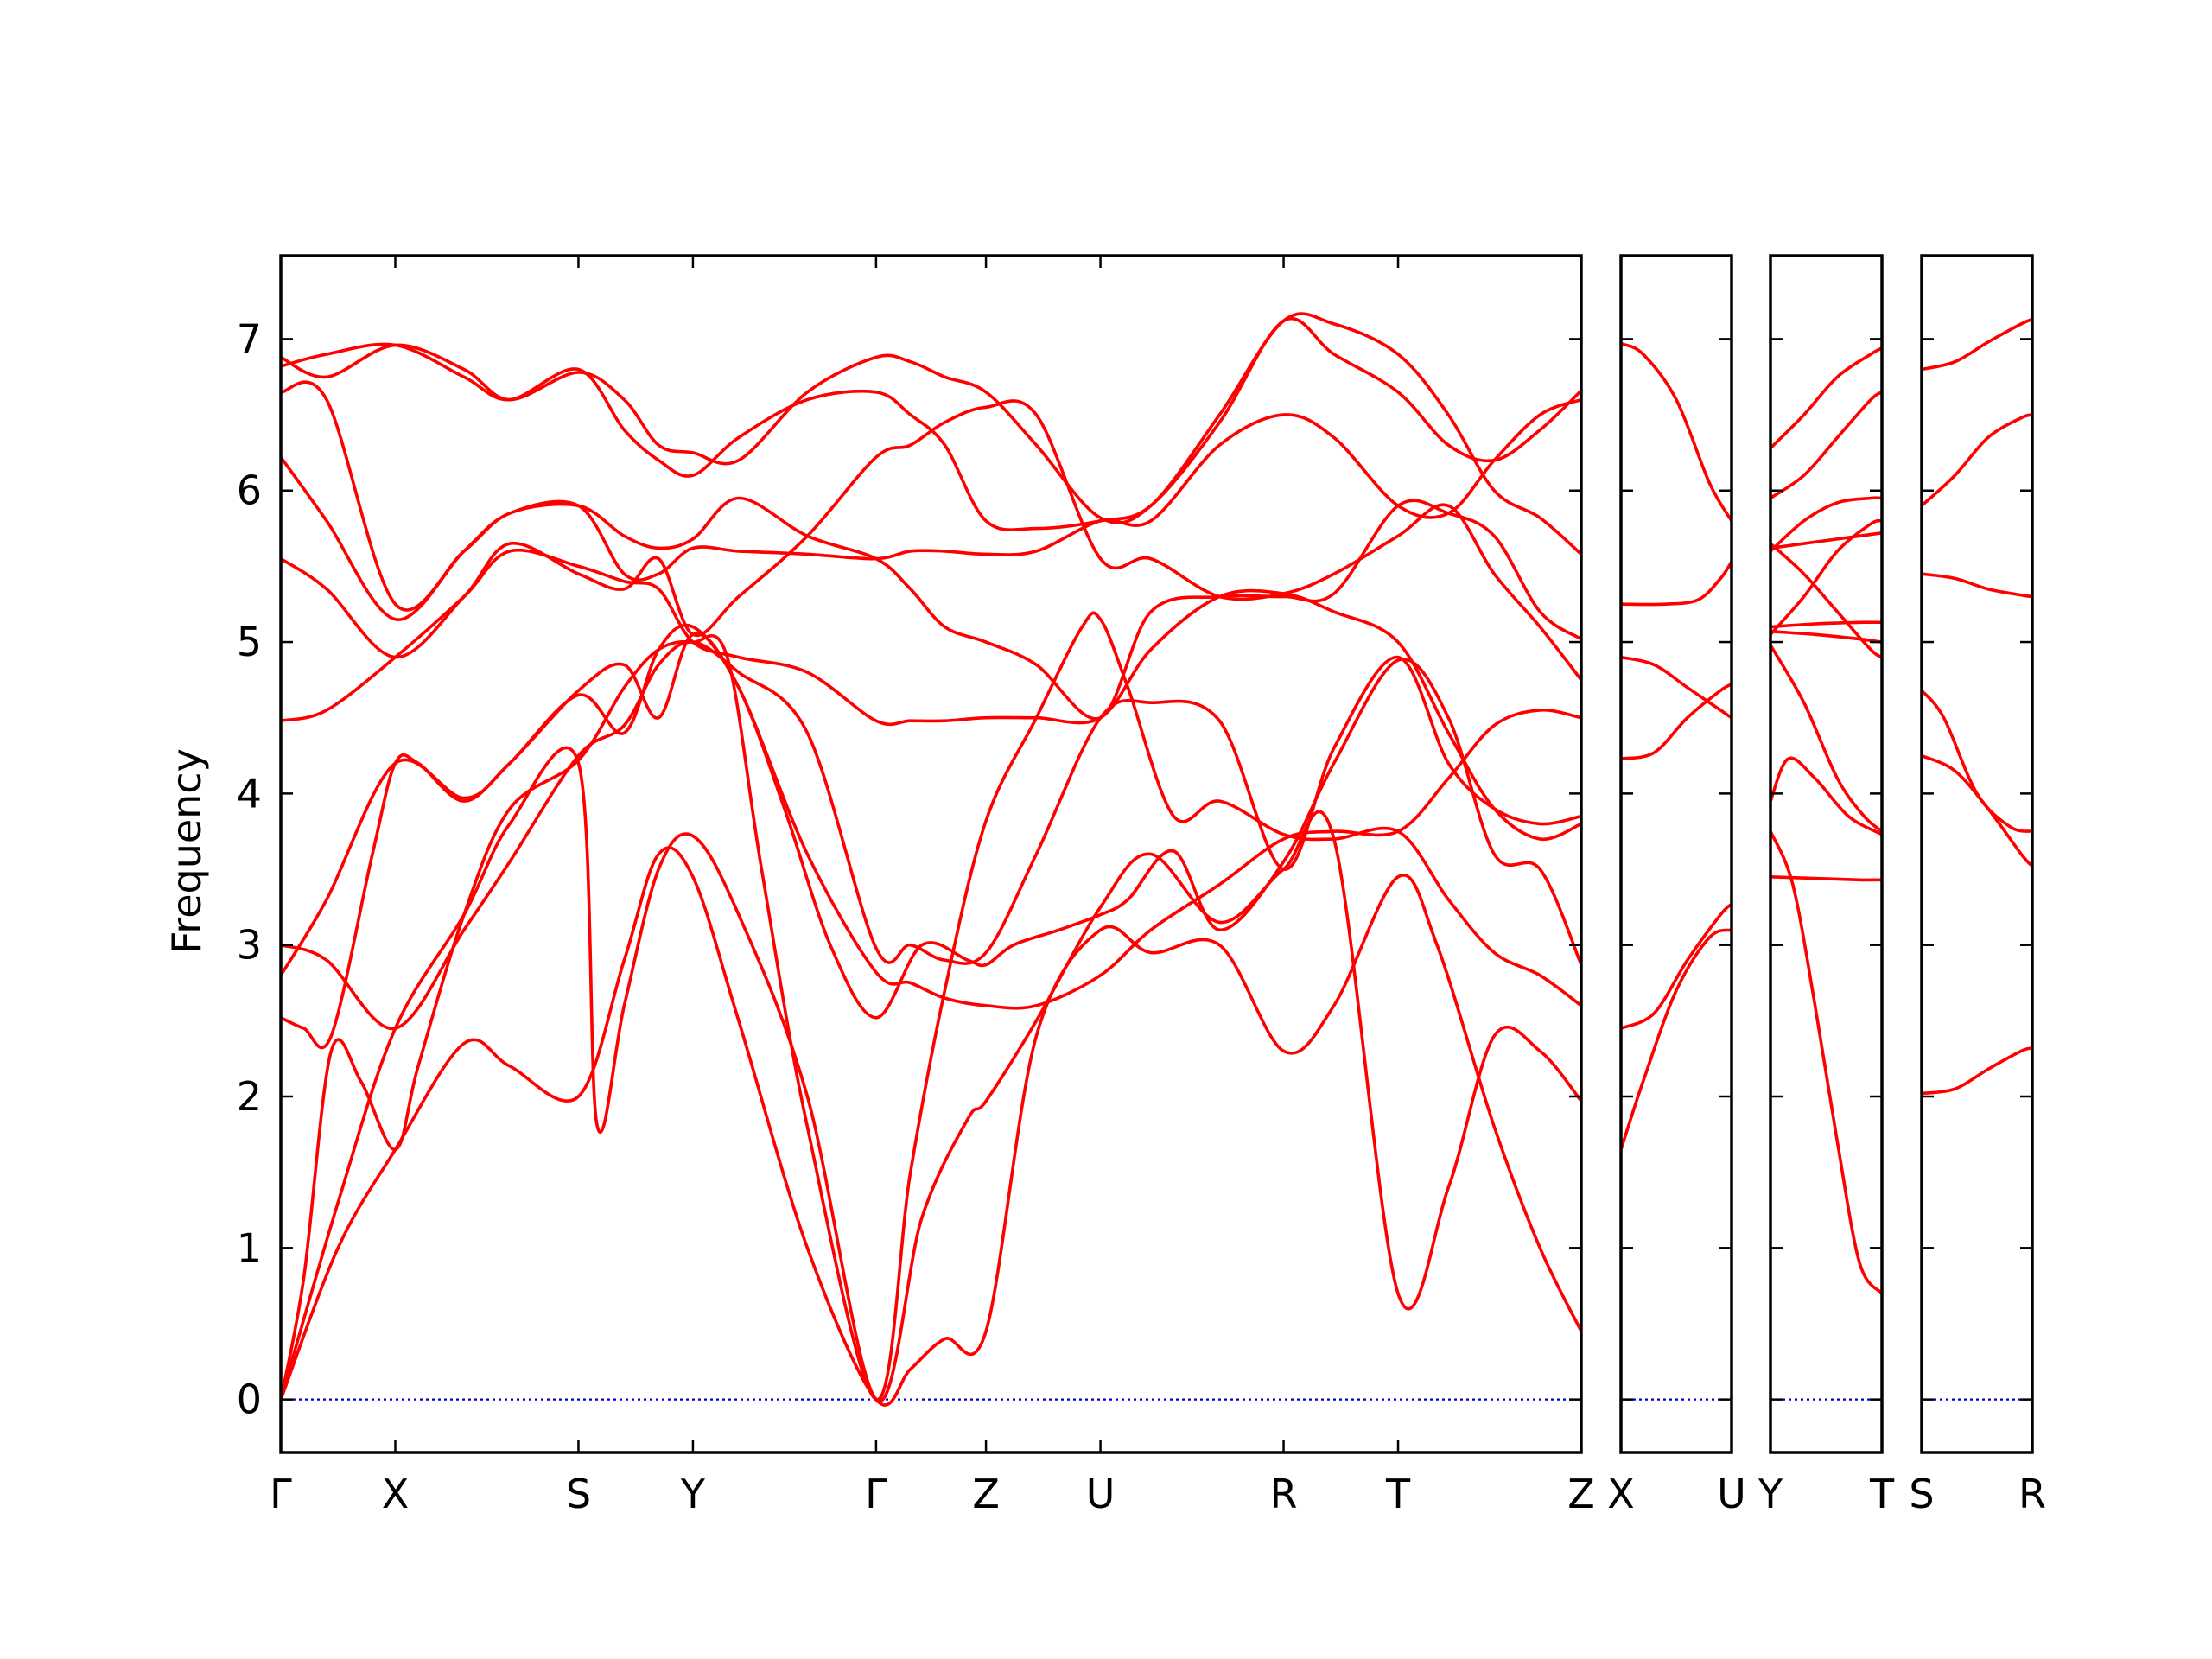 The width and height of the screenshot is (2212, 1659). Describe the element at coordinates (249, 793) in the screenshot. I see `y-tick-label: 4` at that location.